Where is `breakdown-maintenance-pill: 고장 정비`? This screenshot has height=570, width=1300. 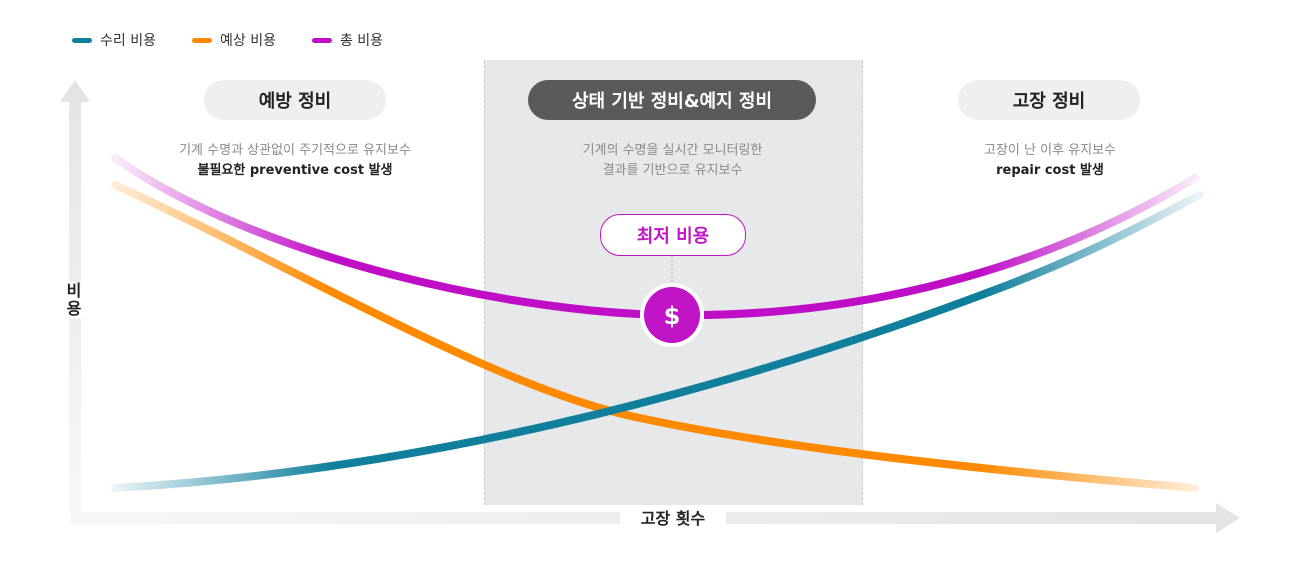
breakdown-maintenance-pill: 고장 정비 is located at coordinates (1049, 100).